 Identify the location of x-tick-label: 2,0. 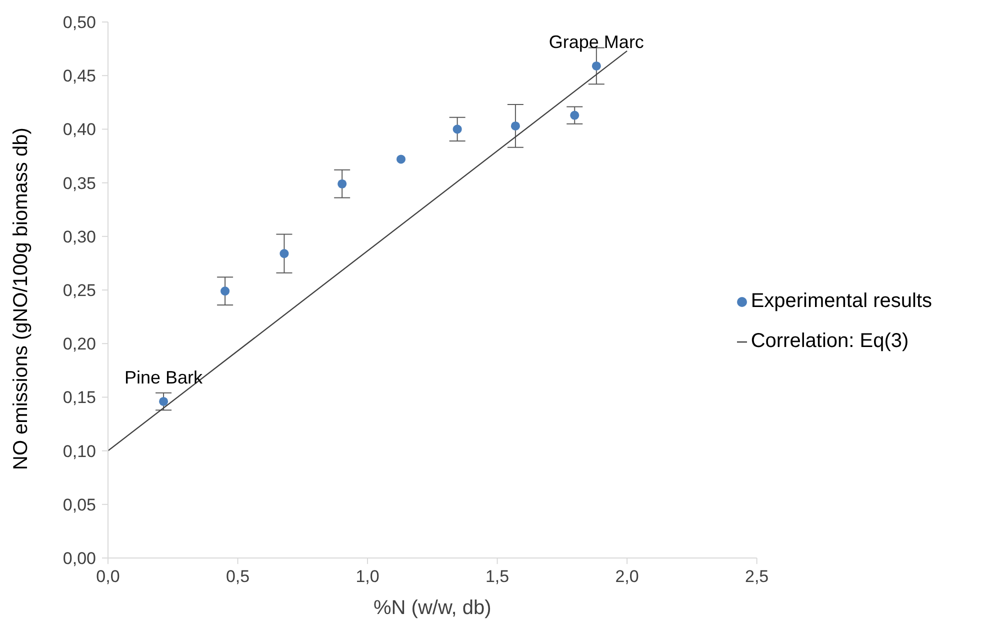
(627, 576).